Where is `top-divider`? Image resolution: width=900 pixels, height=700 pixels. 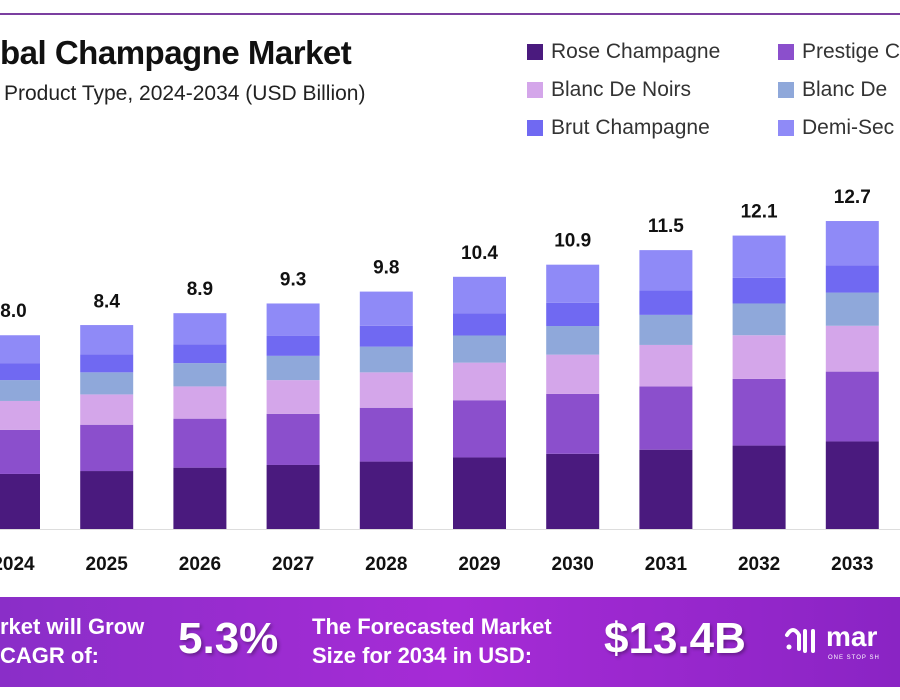 top-divider is located at coordinates (450, 14).